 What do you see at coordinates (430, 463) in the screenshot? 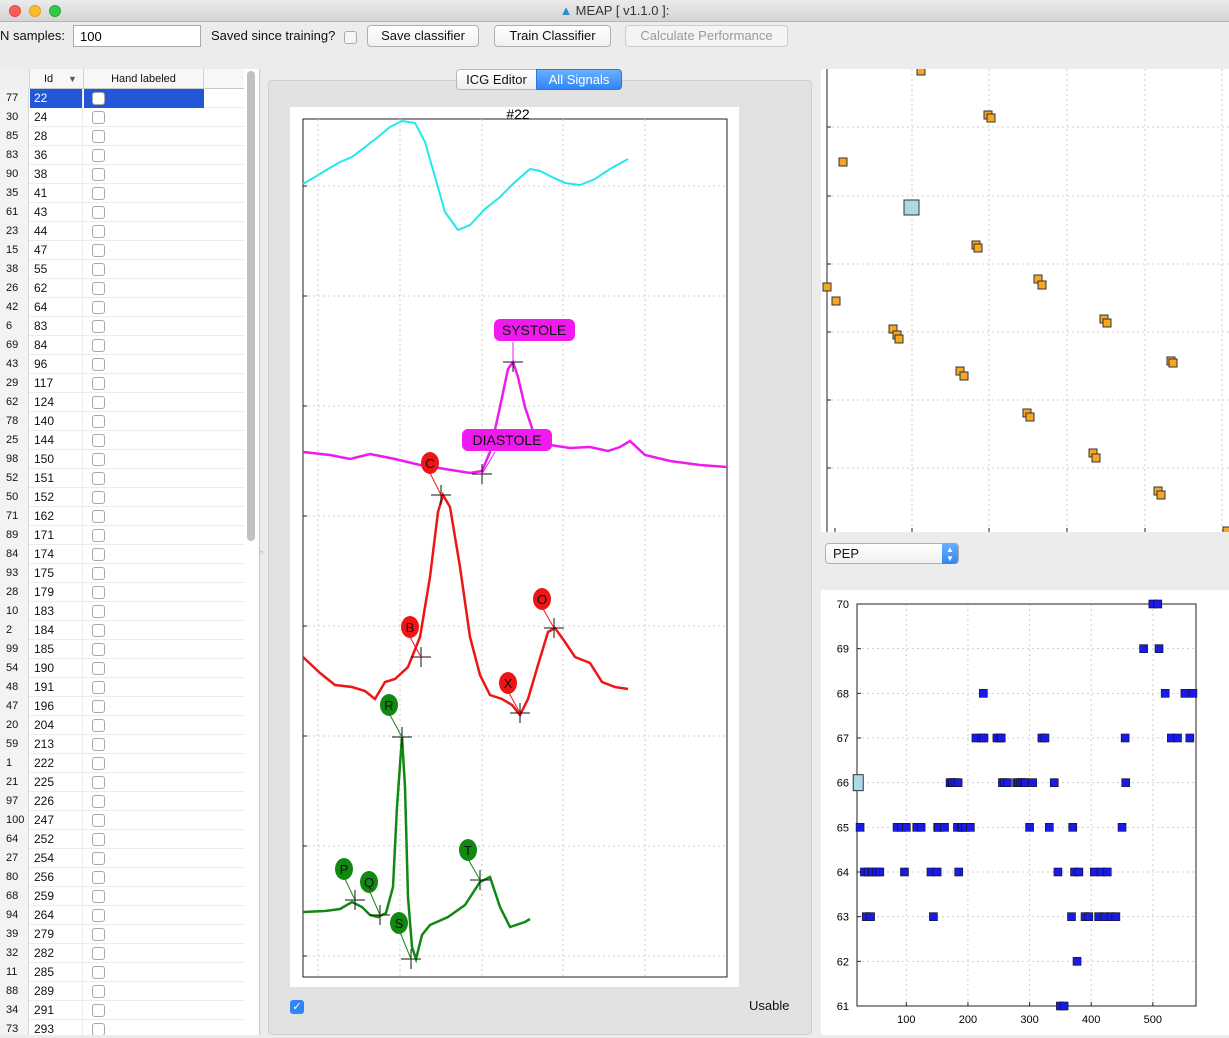
I see `c-point-label: C` at bounding box center [430, 463].